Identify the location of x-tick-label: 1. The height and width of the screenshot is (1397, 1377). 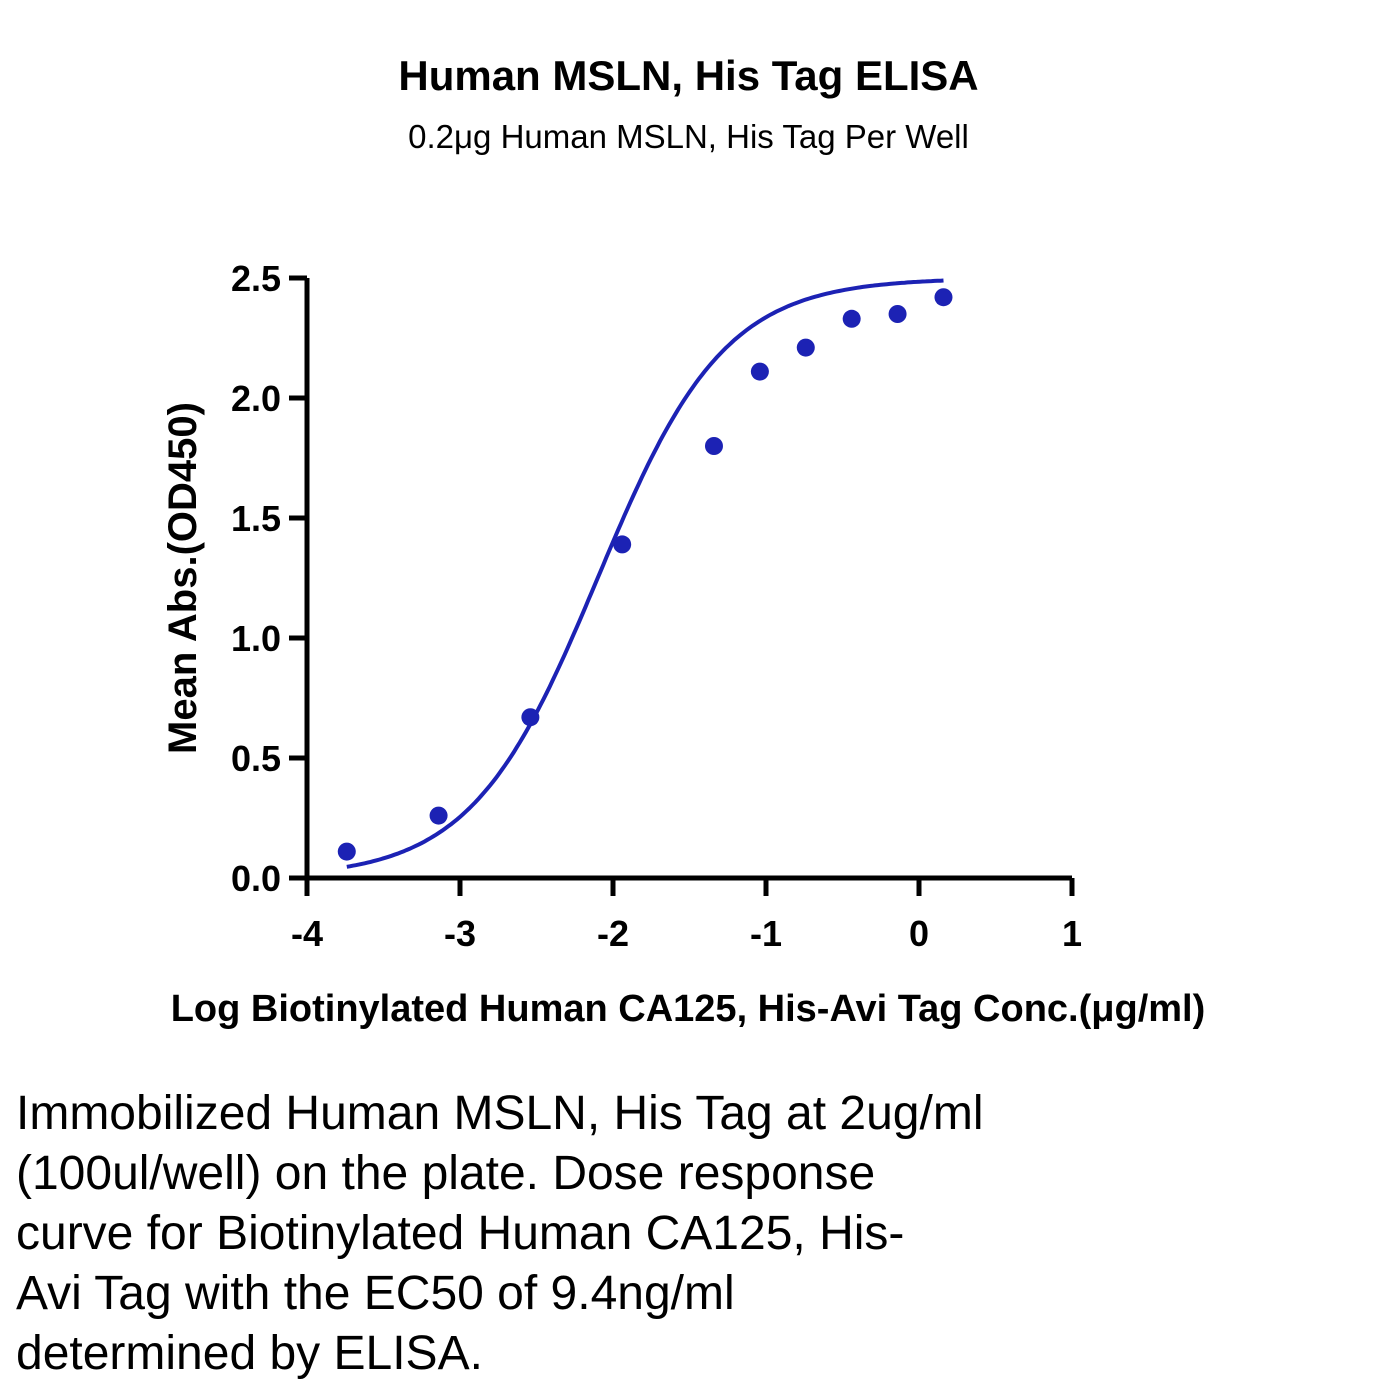
(1072, 933).